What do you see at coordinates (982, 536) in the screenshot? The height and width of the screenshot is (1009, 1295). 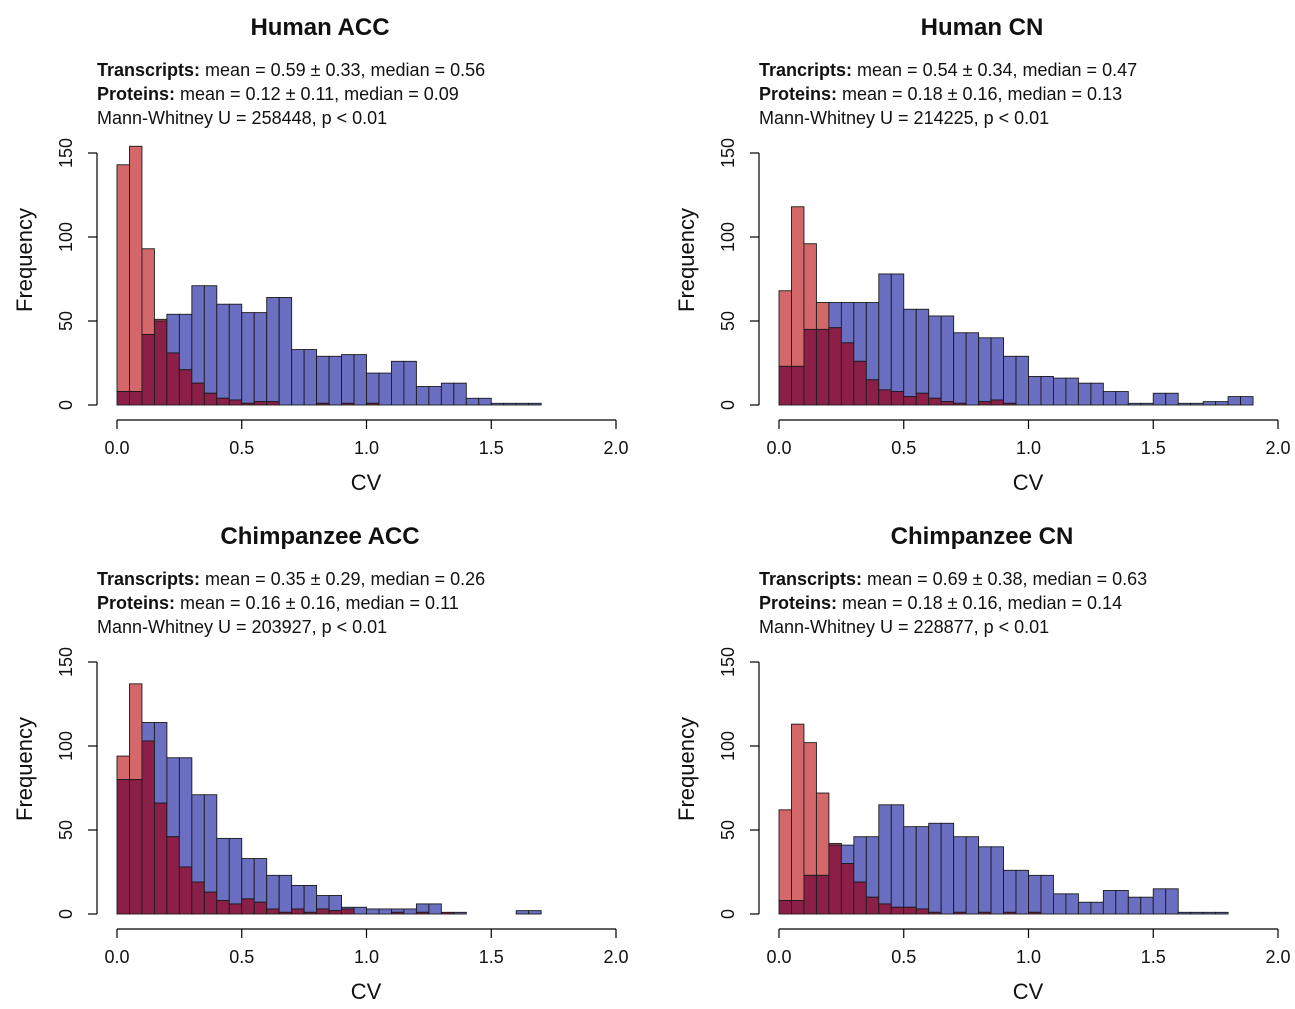 I see `chart-title: Chimpanzee CN` at bounding box center [982, 536].